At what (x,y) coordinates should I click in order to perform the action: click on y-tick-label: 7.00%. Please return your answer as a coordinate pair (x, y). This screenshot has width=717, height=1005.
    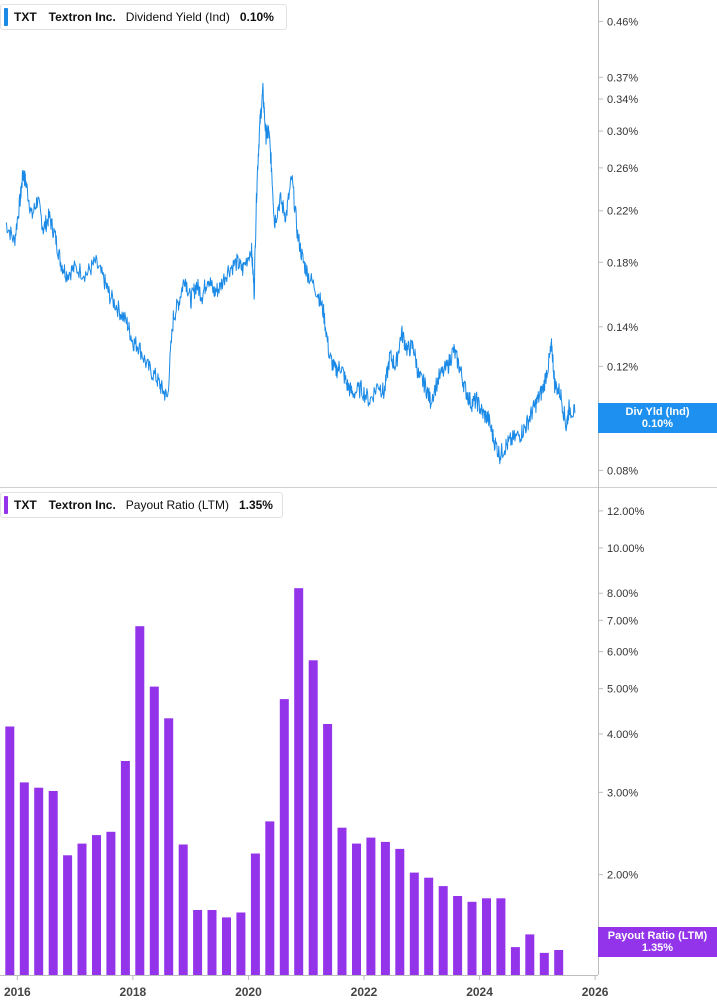
    Looking at the image, I should click on (622, 621).